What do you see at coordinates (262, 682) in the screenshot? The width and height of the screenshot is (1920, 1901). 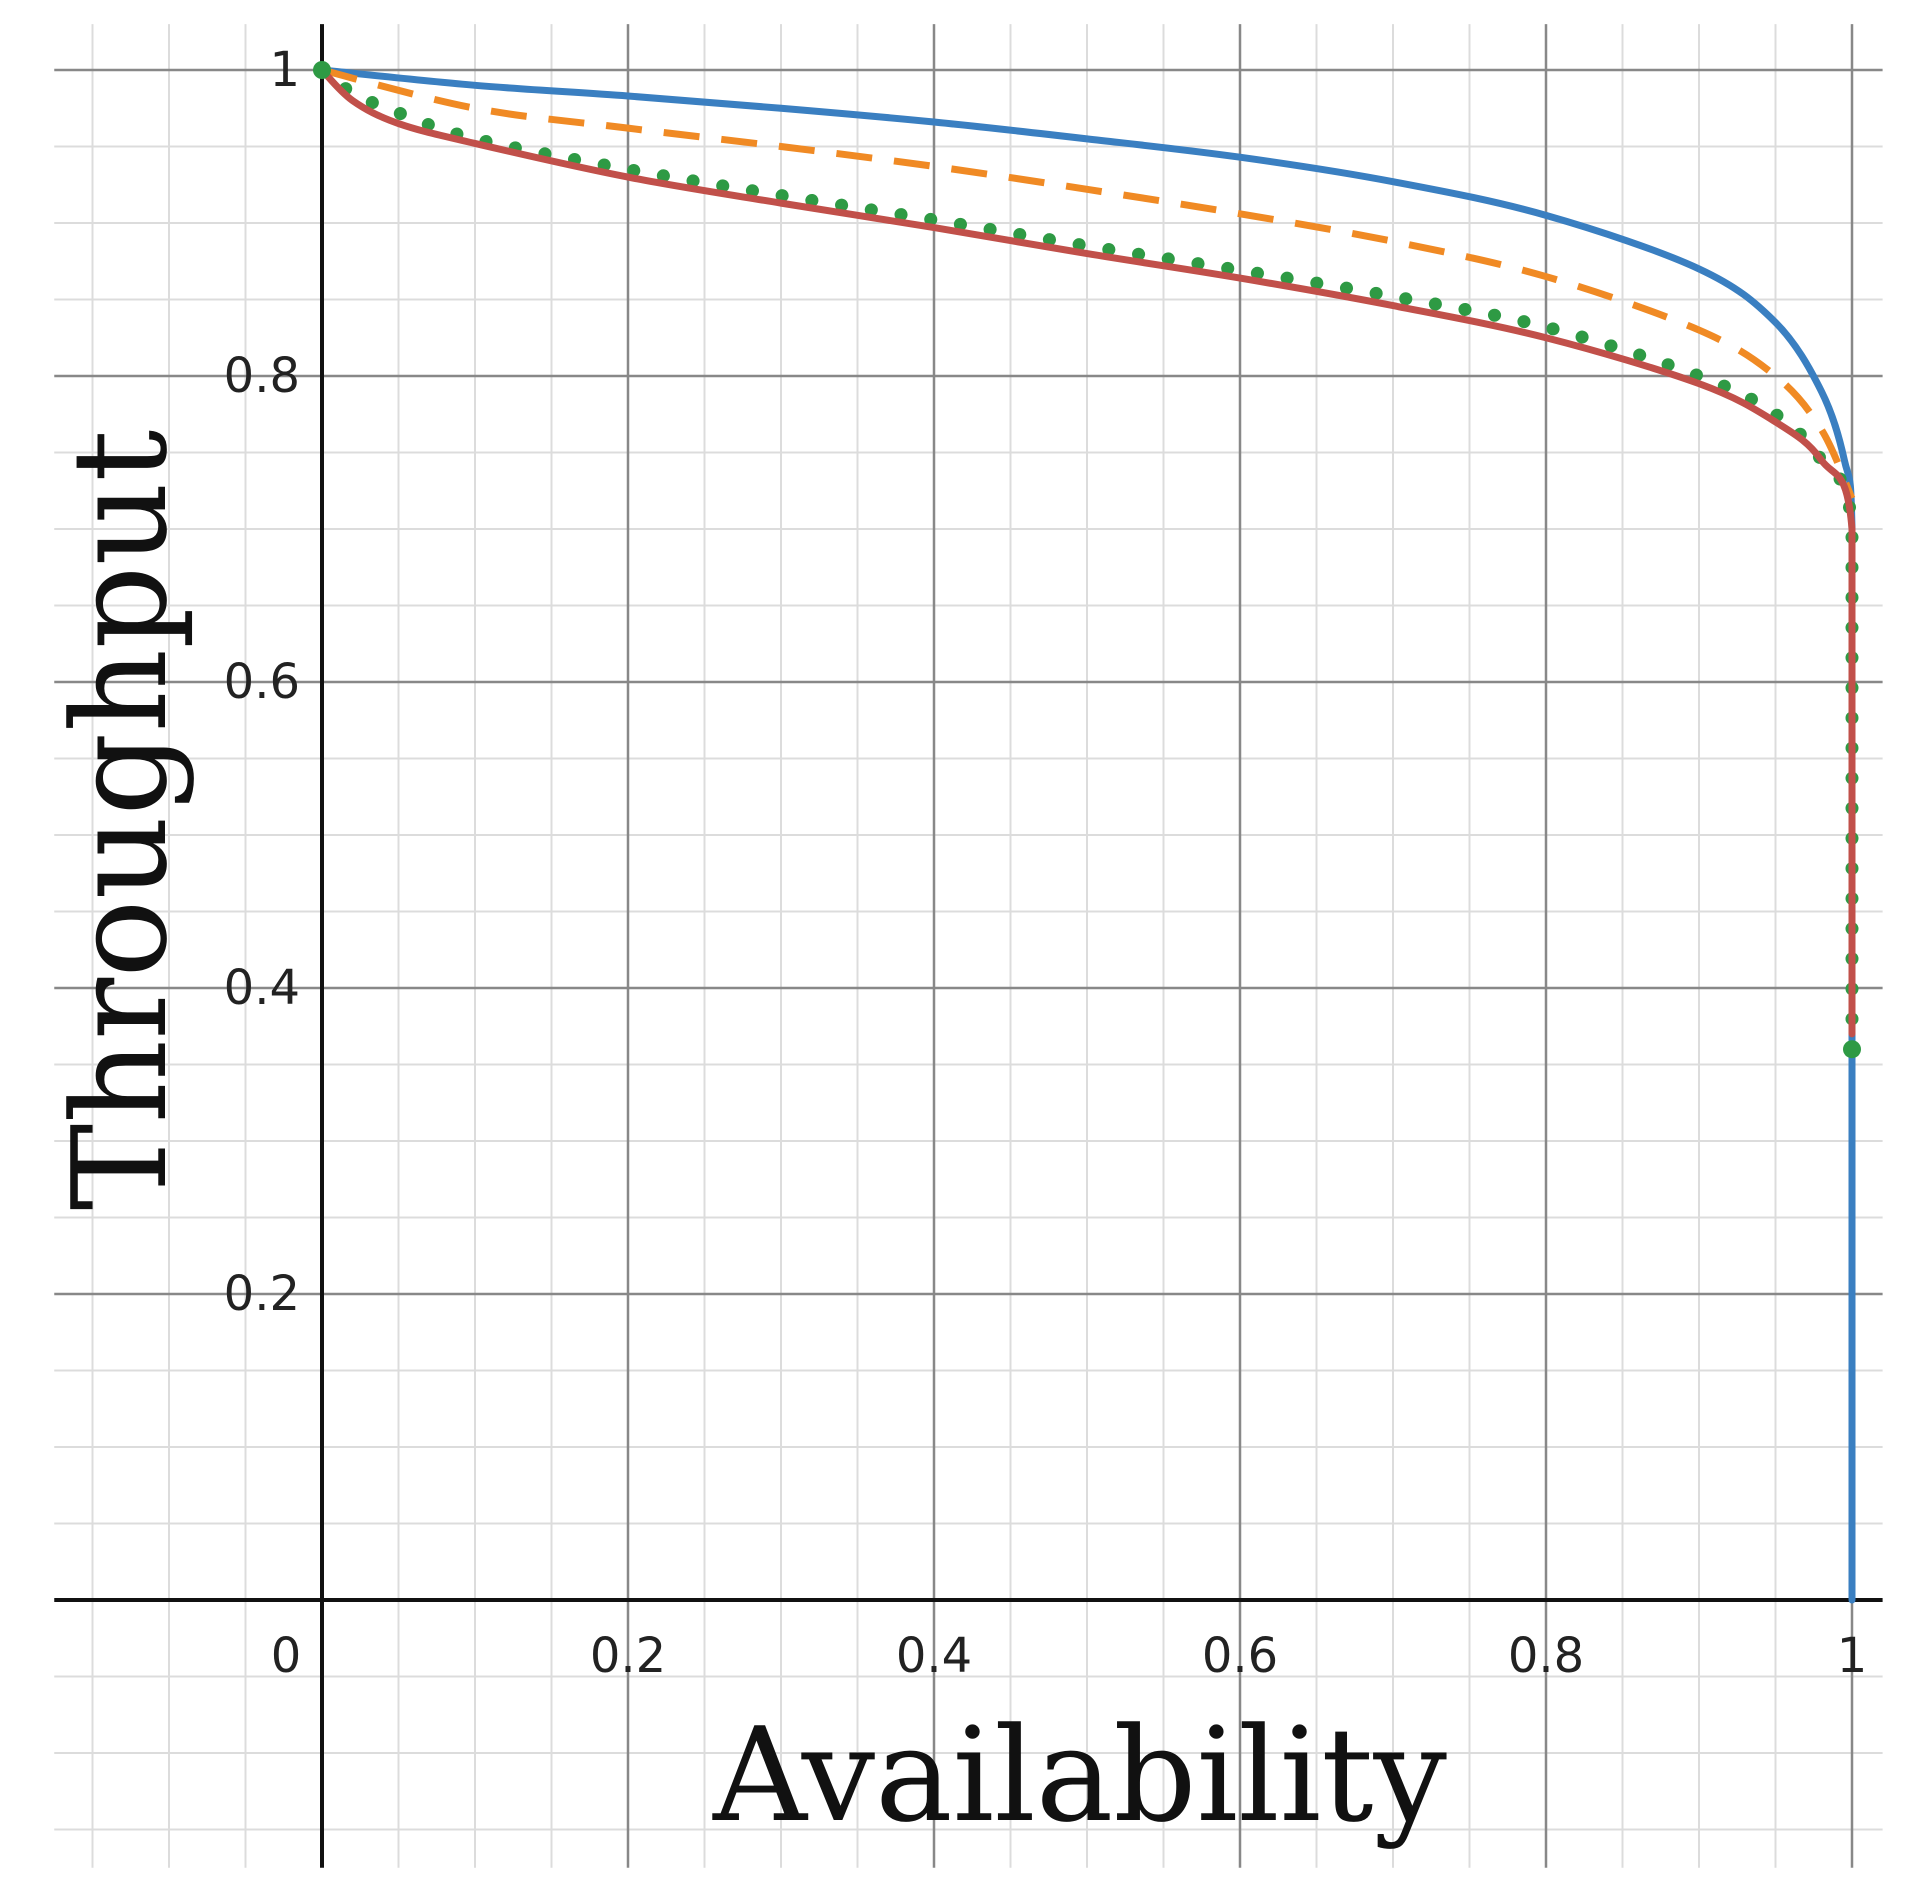 I see `y-tick-label: 0.6` at bounding box center [262, 682].